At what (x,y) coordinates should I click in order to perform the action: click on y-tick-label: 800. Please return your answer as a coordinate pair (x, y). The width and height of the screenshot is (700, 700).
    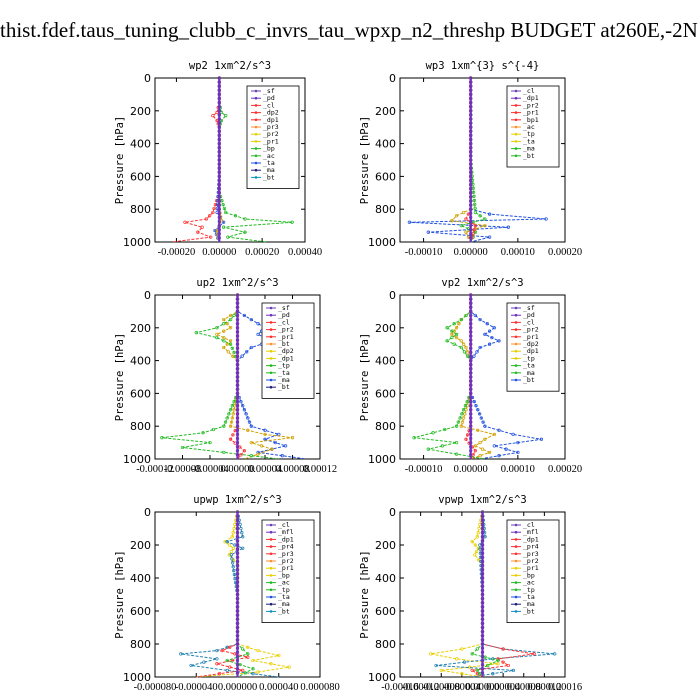
    Looking at the image, I should click on (385, 209).